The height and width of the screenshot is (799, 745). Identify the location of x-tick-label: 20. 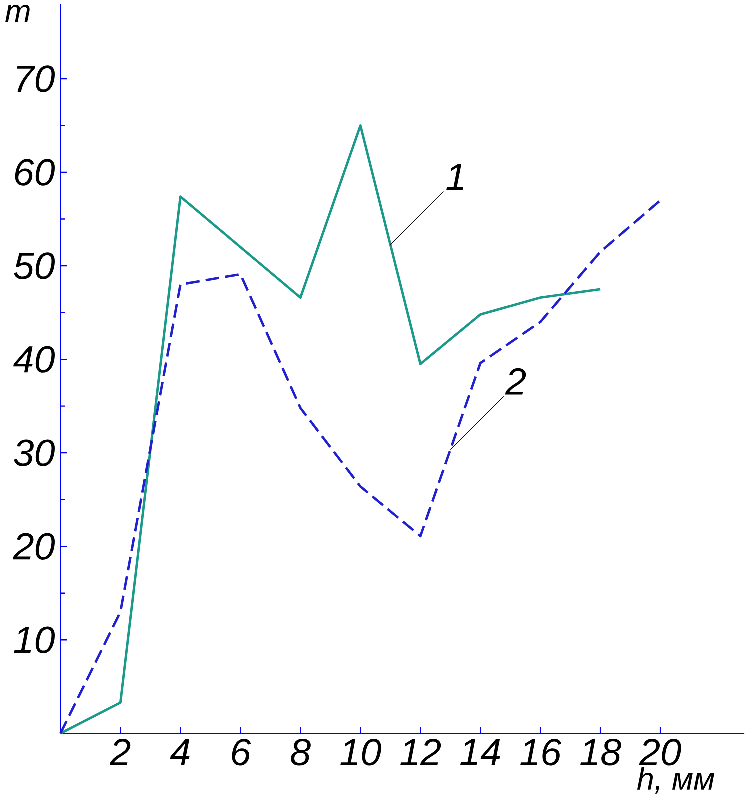
(660, 752).